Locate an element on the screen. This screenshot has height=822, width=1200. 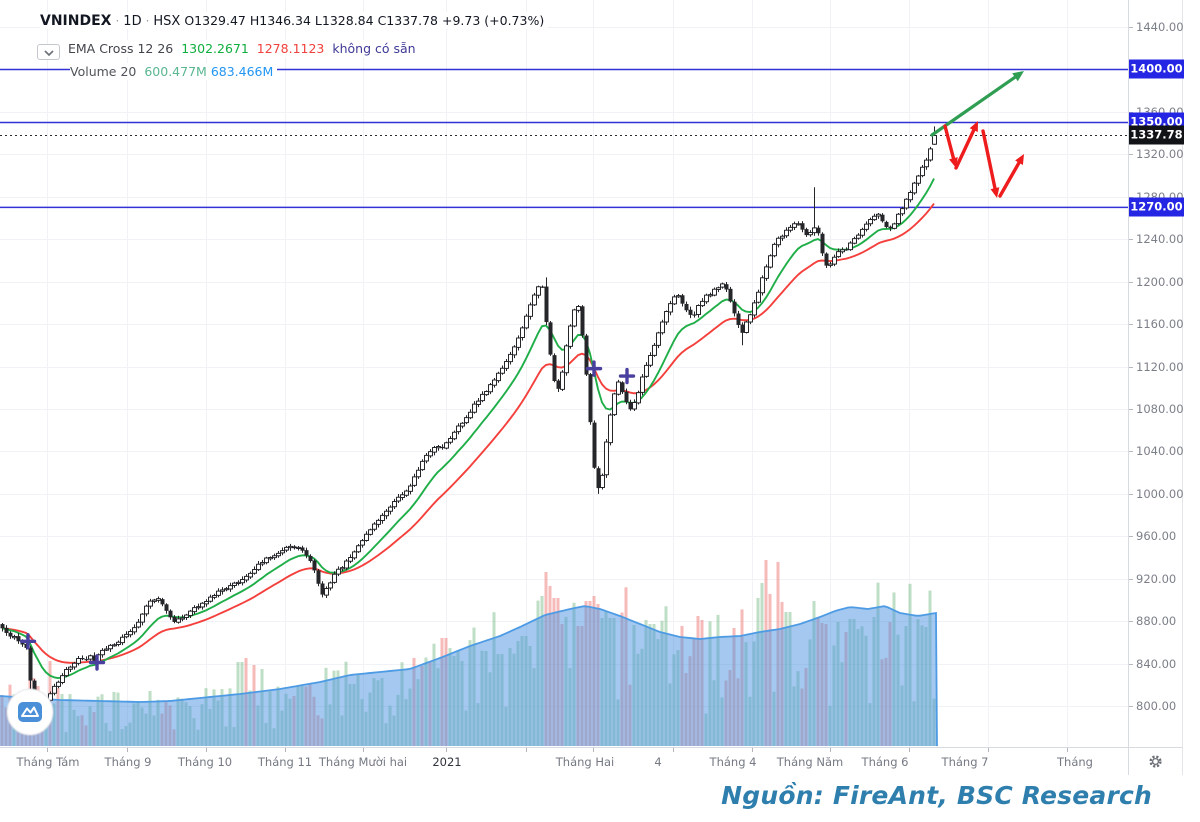
ema-indicator-params: 12 26 is located at coordinates (155, 48).